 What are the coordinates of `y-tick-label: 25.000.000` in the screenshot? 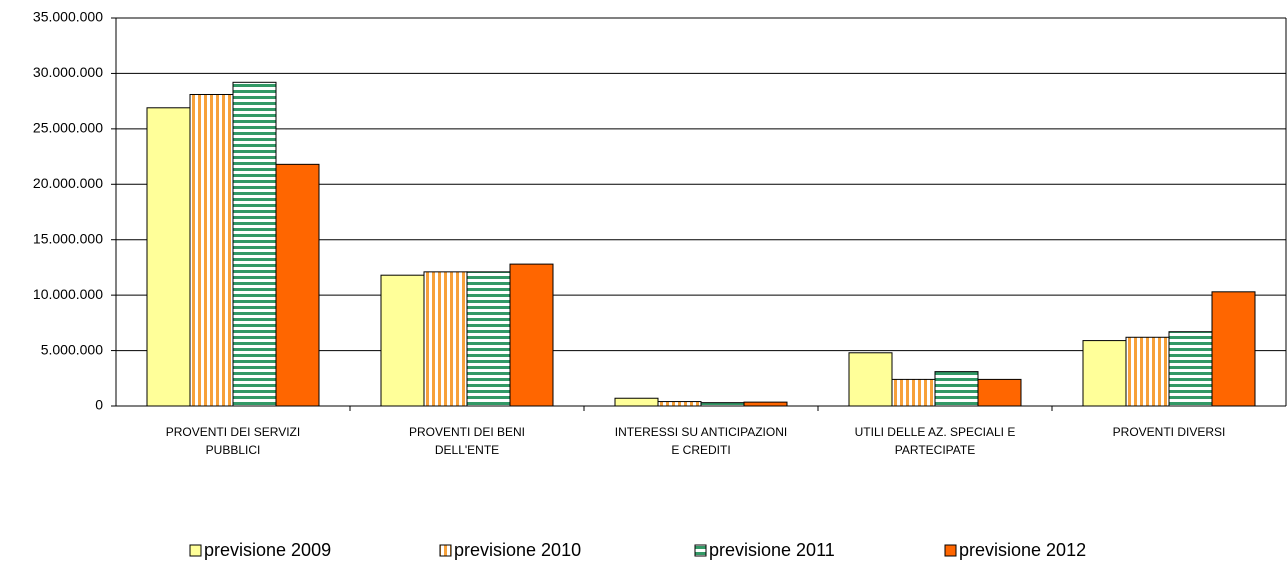 It's located at (68, 128).